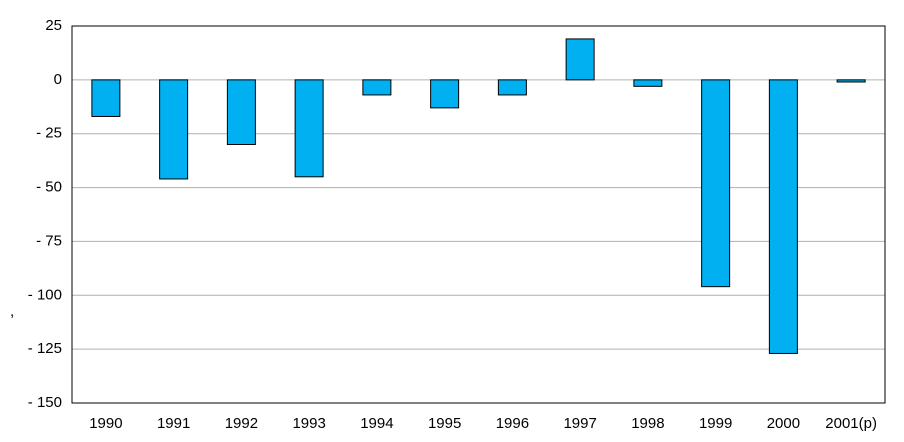 This screenshot has width=904, height=442. What do you see at coordinates (851, 423) in the screenshot?
I see `x-tick-label: 2001(p)` at bounding box center [851, 423].